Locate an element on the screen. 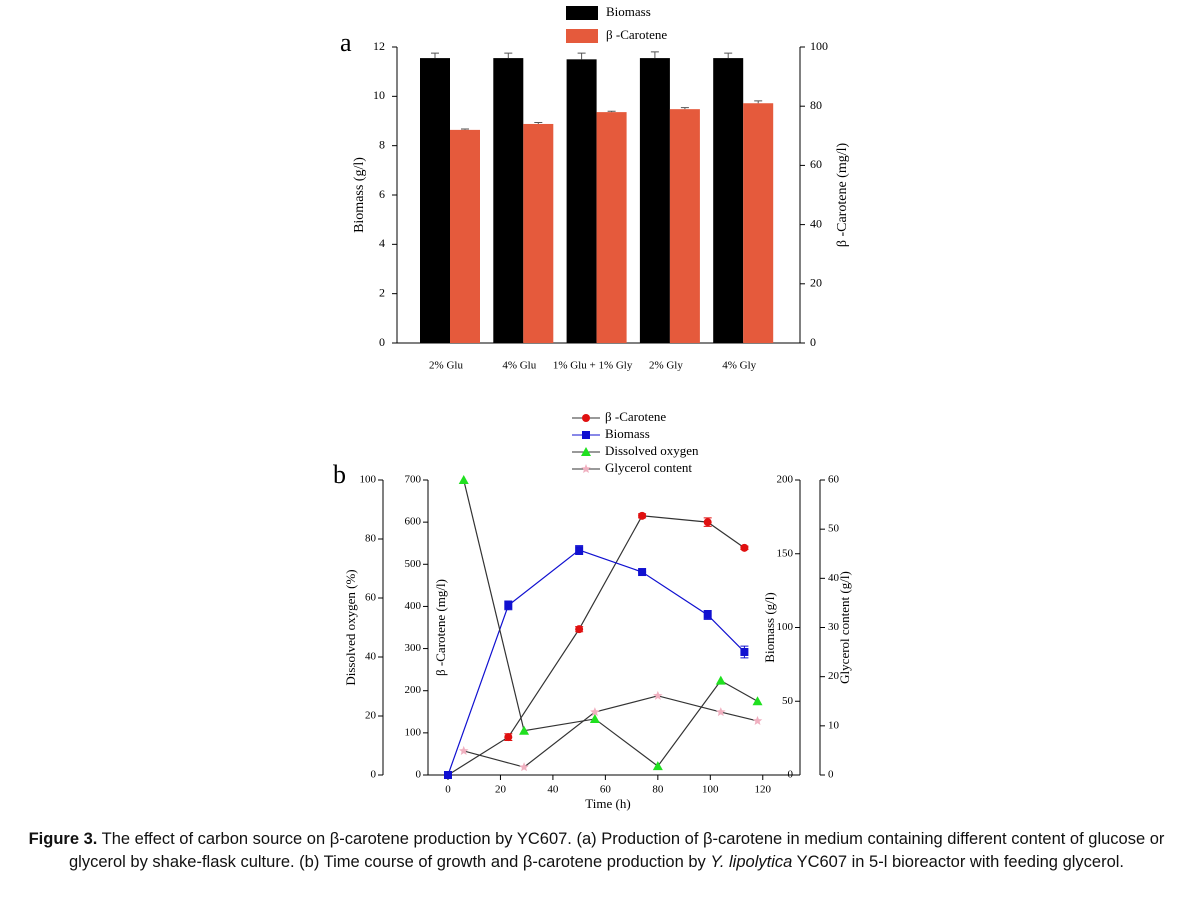 Image resolution: width=1193 pixels, height=898 pixels. y2-tick-label: 200 is located at coordinates (785, 480).